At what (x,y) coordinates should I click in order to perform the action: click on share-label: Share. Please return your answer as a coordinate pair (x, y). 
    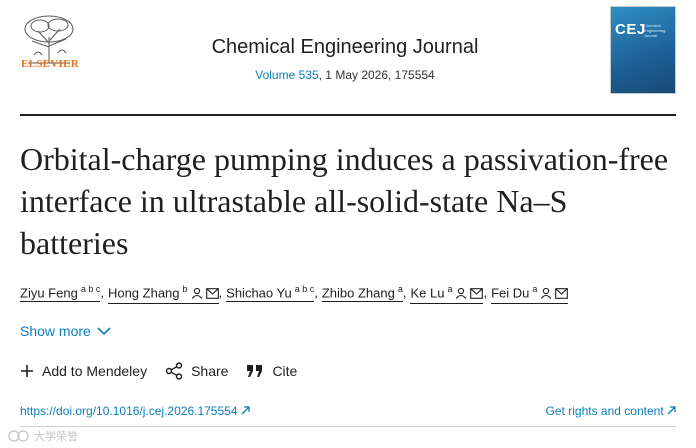
    Looking at the image, I should click on (210, 371).